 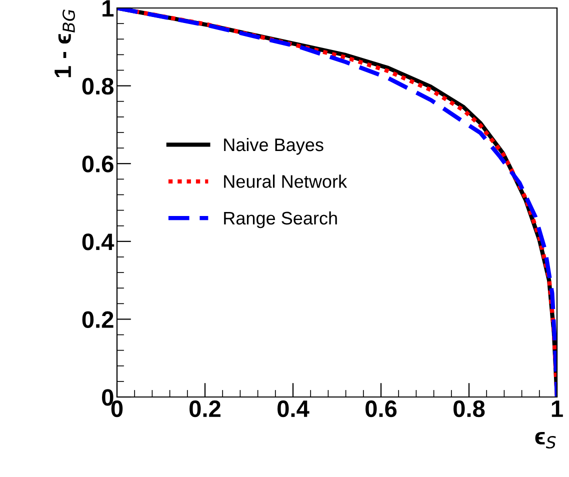 What do you see at coordinates (294, 409) in the screenshot?
I see `x-tick-label: 0.4` at bounding box center [294, 409].